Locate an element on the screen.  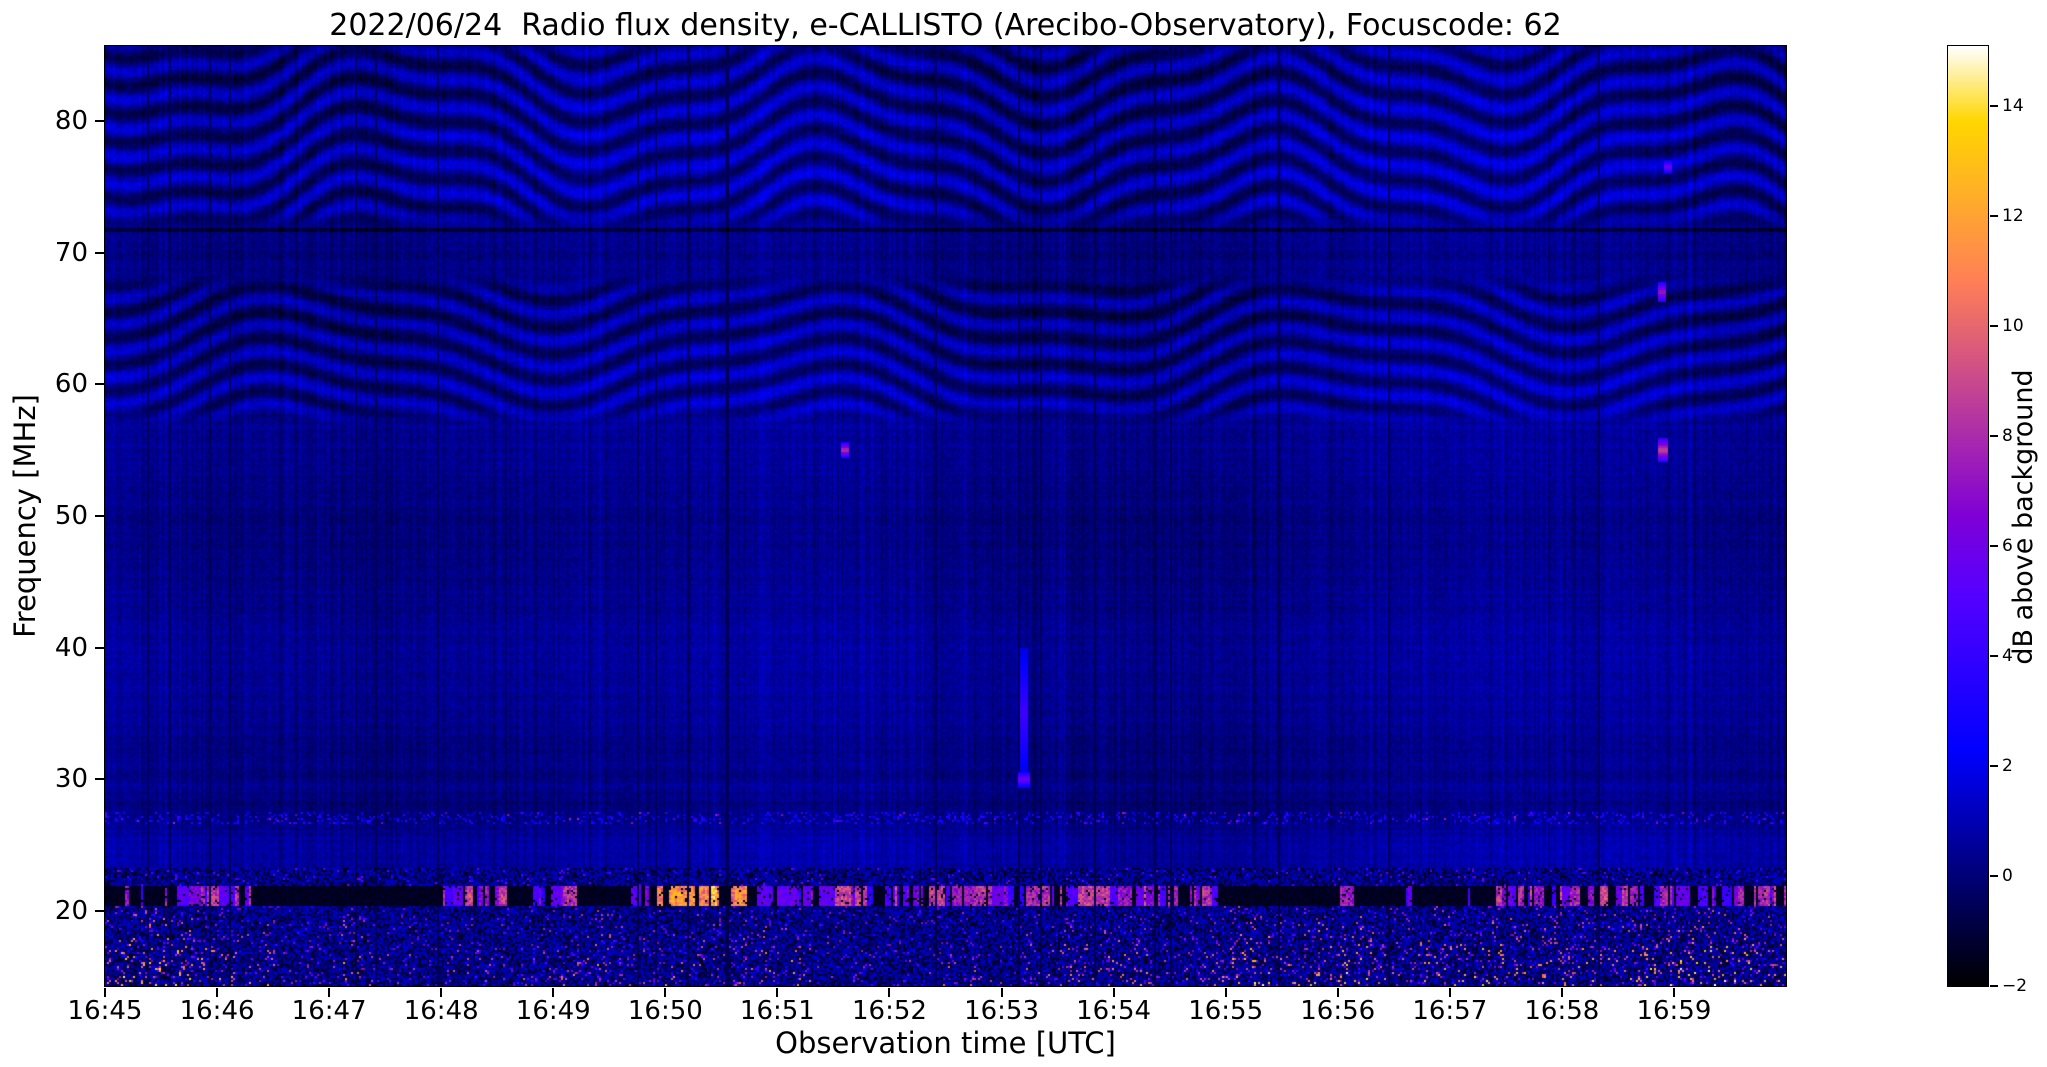
x-tick-label: 16:58 is located at coordinates (1562, 1011).